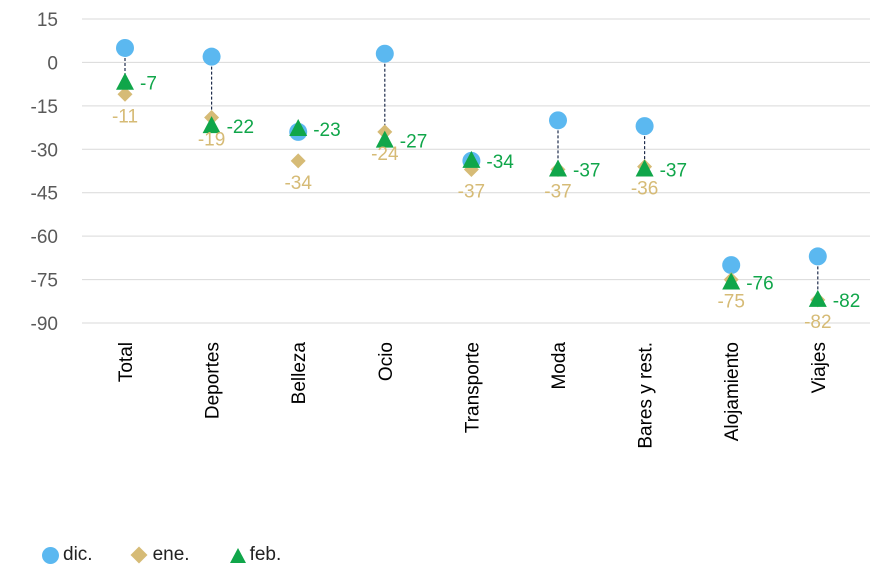 The height and width of the screenshot is (581, 894). I want to click on y-tick-label: 0, so click(52, 63).